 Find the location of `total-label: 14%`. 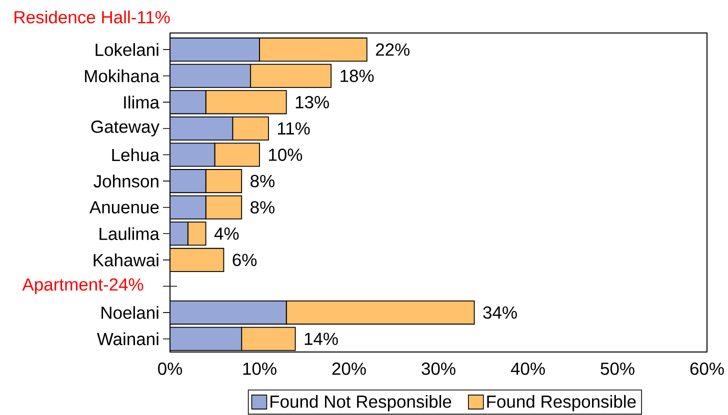

total-label: 14% is located at coordinates (321, 338).